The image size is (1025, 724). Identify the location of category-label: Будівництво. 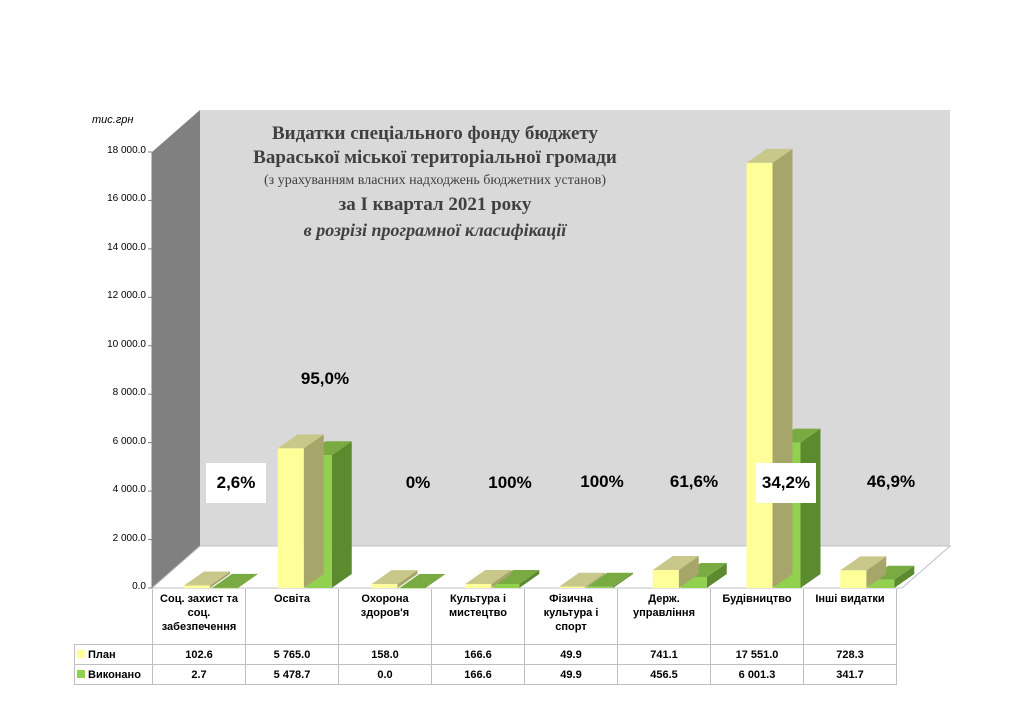
(757, 617).